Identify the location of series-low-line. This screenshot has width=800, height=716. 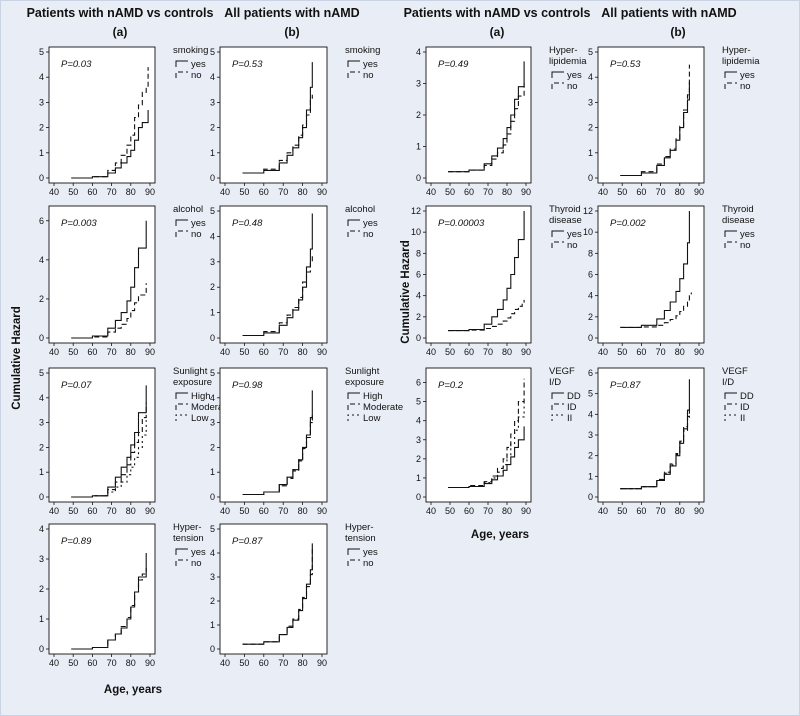
(277, 456).